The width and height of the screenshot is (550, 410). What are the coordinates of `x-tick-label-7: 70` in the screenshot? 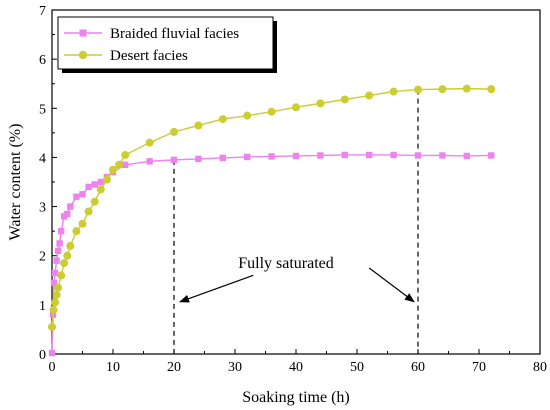 It's located at (479, 367).